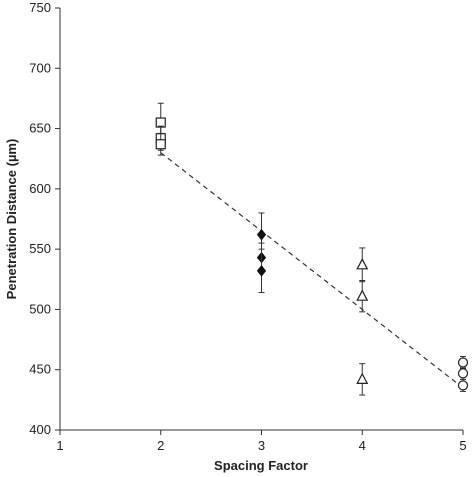 Image resolution: width=474 pixels, height=477 pixels. I want to click on y-axis-title: Penetration Distance (µm), so click(11, 219).